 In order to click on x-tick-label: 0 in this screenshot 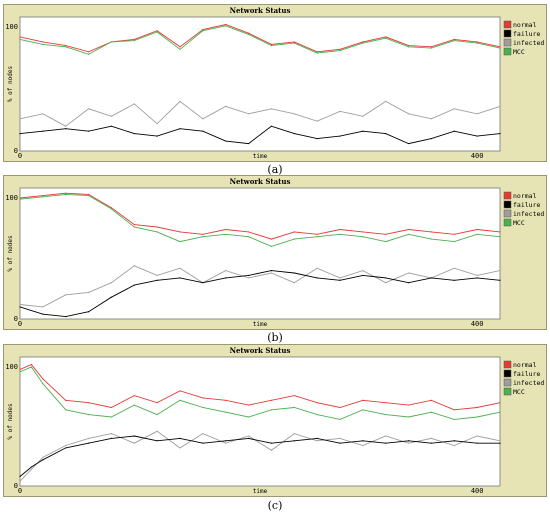, I will do `click(20, 324)`.